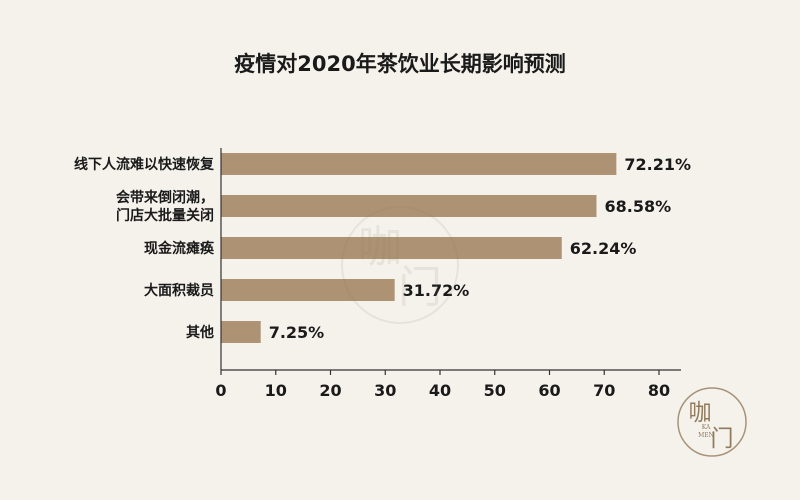 This screenshot has width=800, height=500. I want to click on watermark-logo: 咖 门, so click(400, 265).